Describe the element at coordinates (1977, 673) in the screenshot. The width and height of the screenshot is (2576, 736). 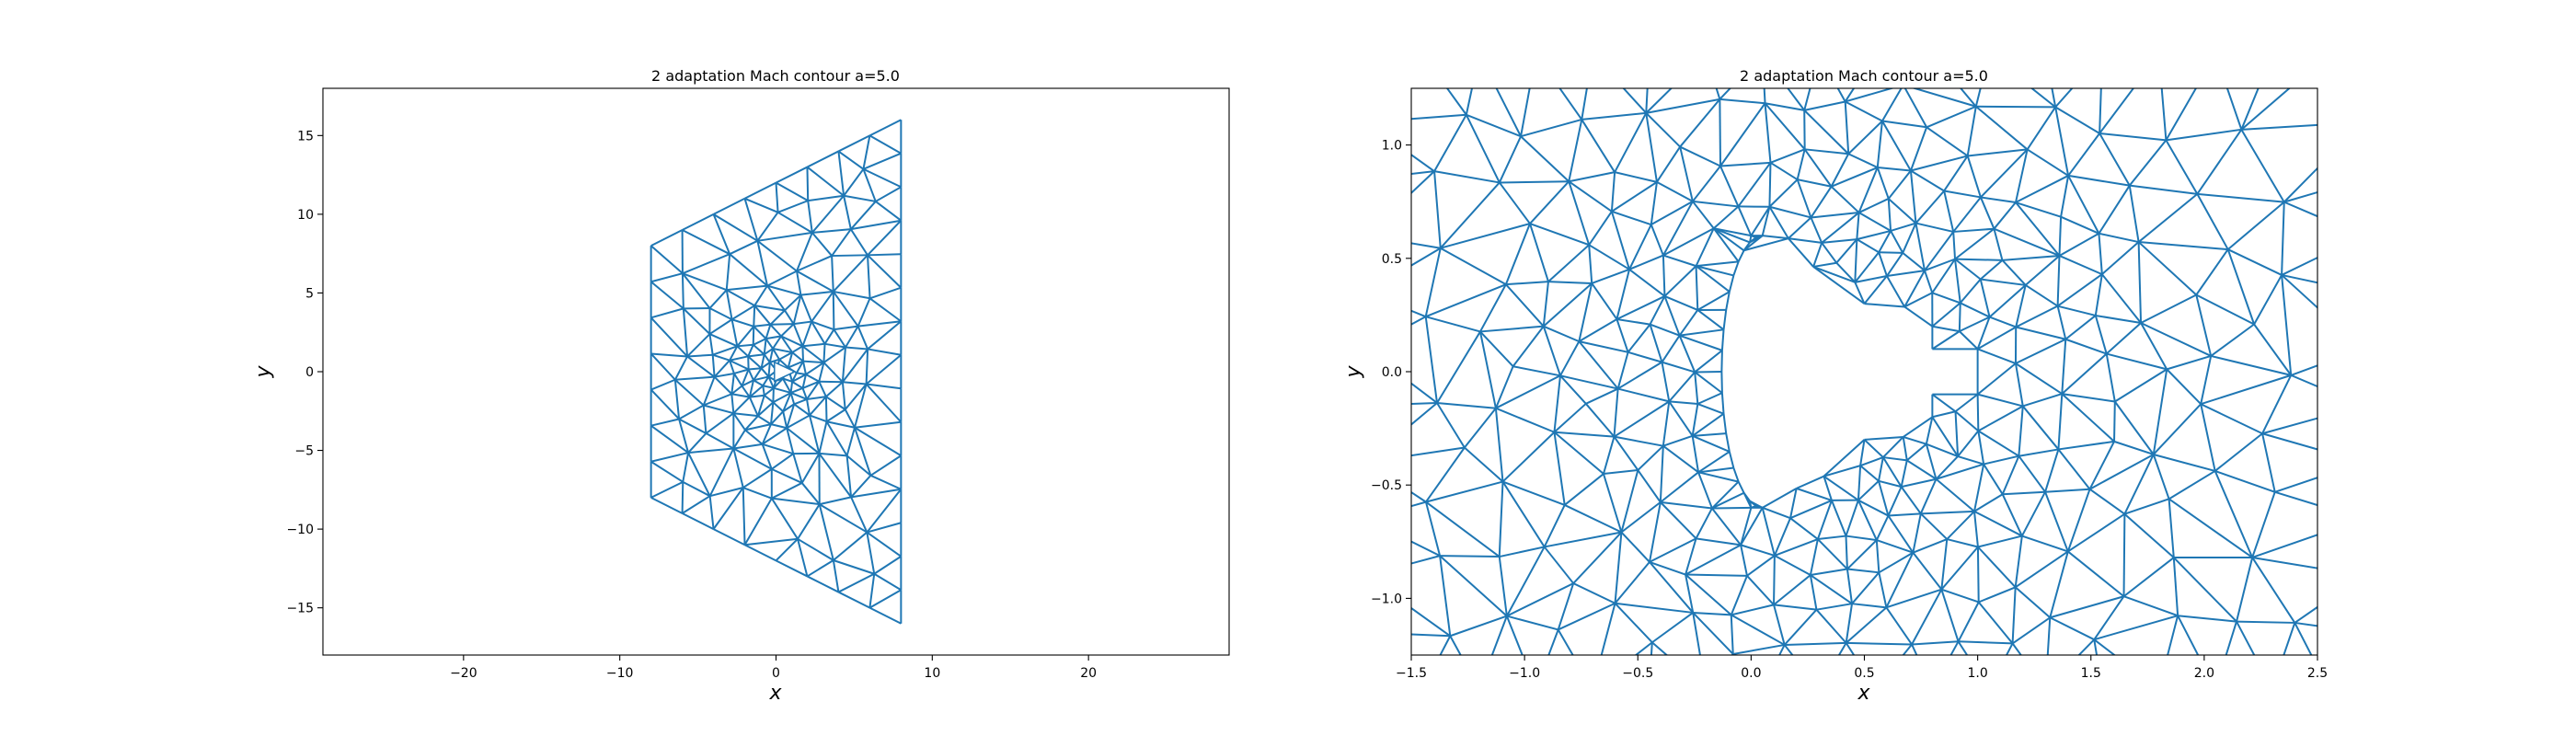
I see `x-tick-label: 1.0` at that location.